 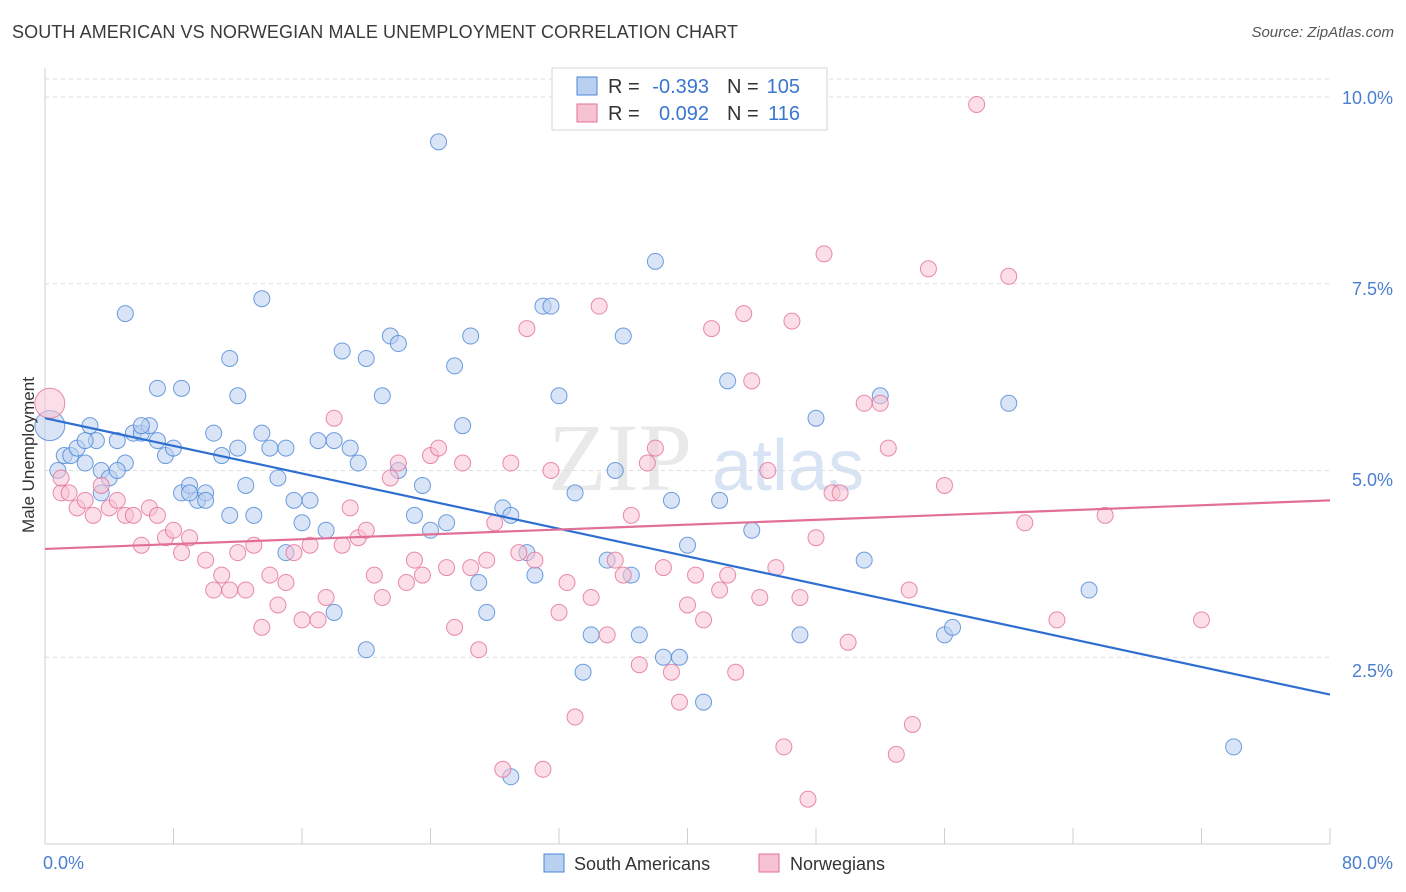 I want to click on legend-swatch-blue, so click(x=587, y=86).